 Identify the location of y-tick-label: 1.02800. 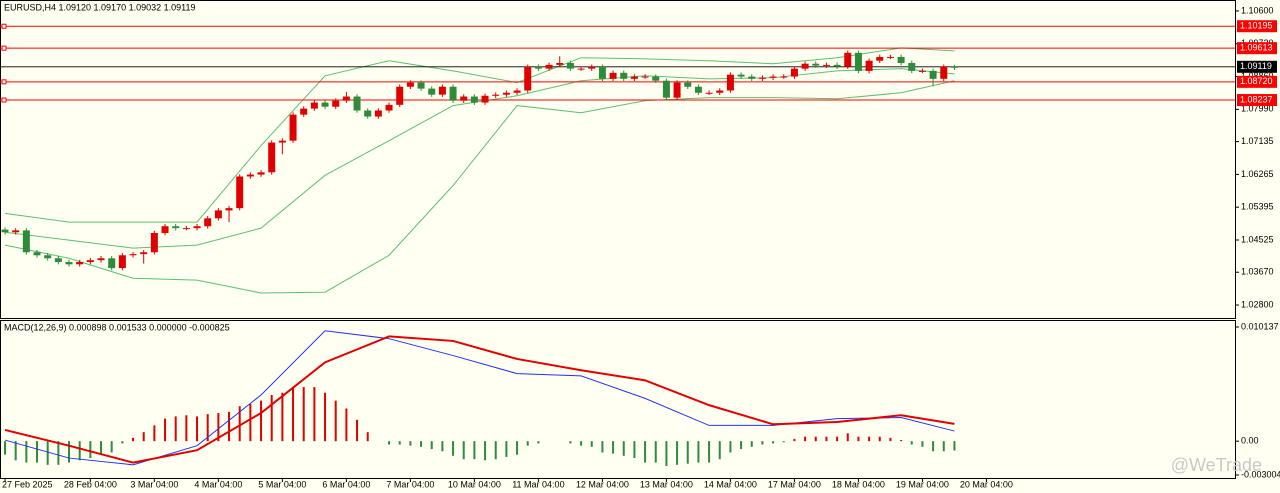
(1257, 304).